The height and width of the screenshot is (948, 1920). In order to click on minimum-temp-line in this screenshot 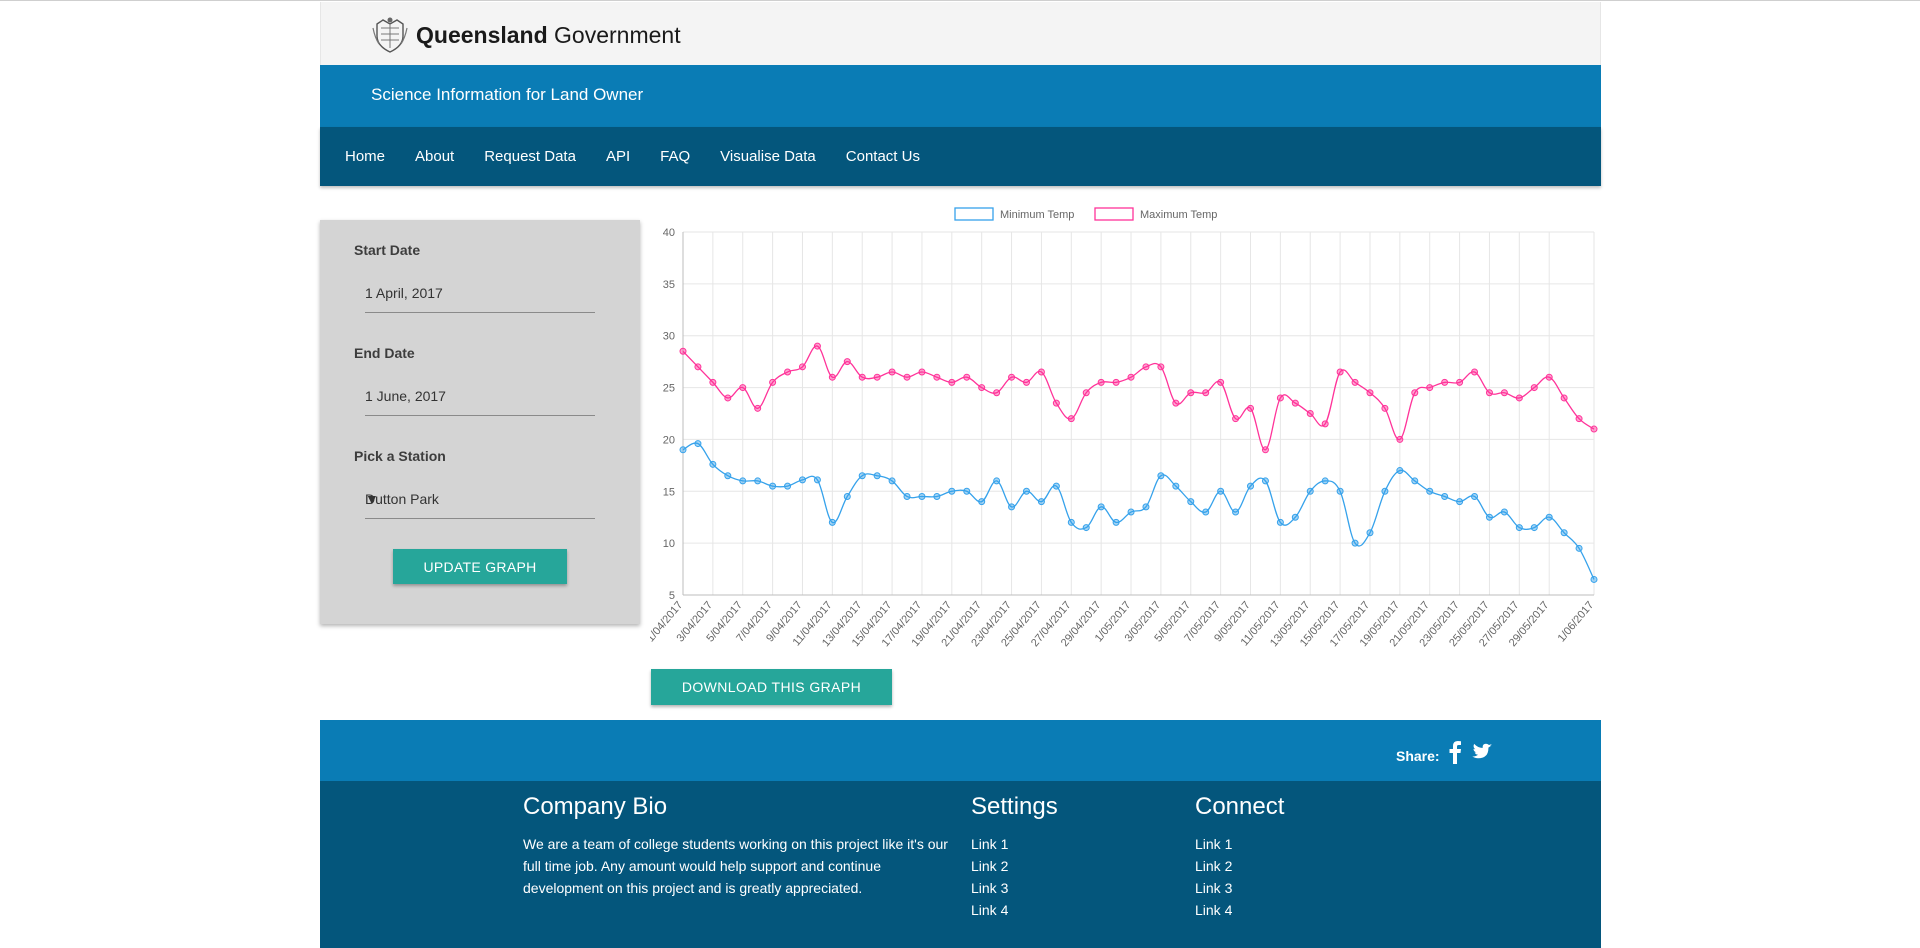, I will do `click(1138, 511)`.